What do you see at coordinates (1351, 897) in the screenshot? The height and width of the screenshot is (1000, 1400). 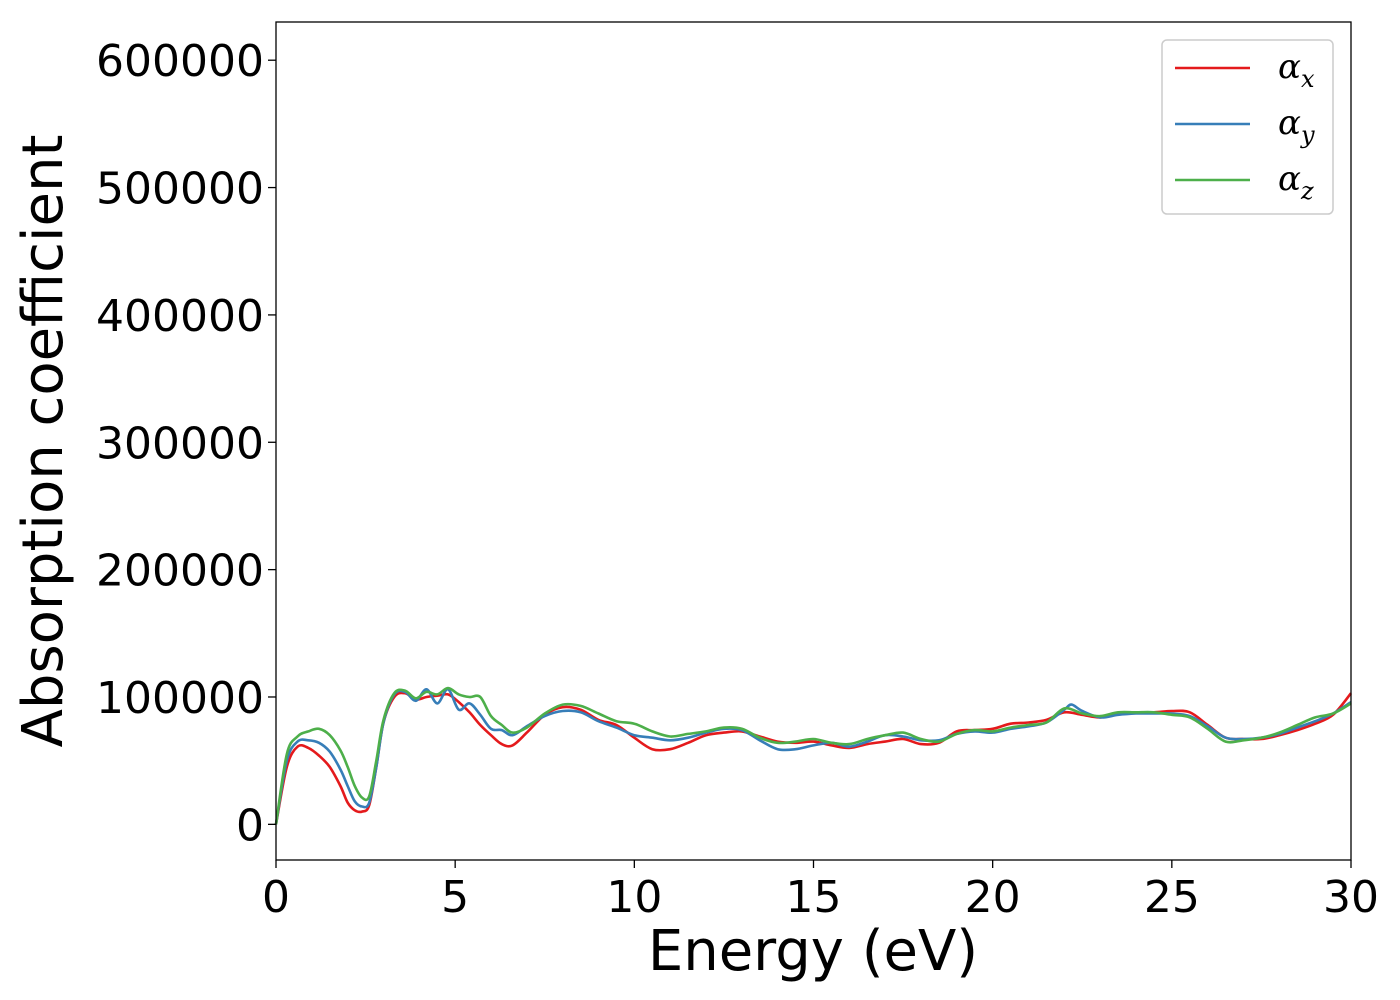 I see `x-tick-label: 30` at bounding box center [1351, 897].